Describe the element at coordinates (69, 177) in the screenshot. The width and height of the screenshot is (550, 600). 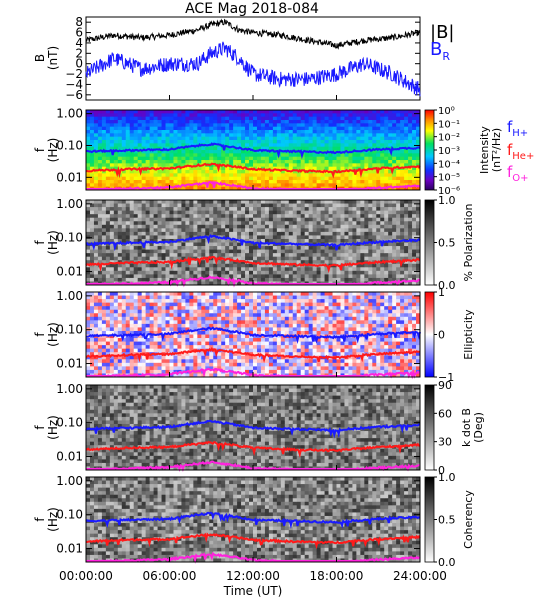
I see `f-tick-label: 0.01` at that location.